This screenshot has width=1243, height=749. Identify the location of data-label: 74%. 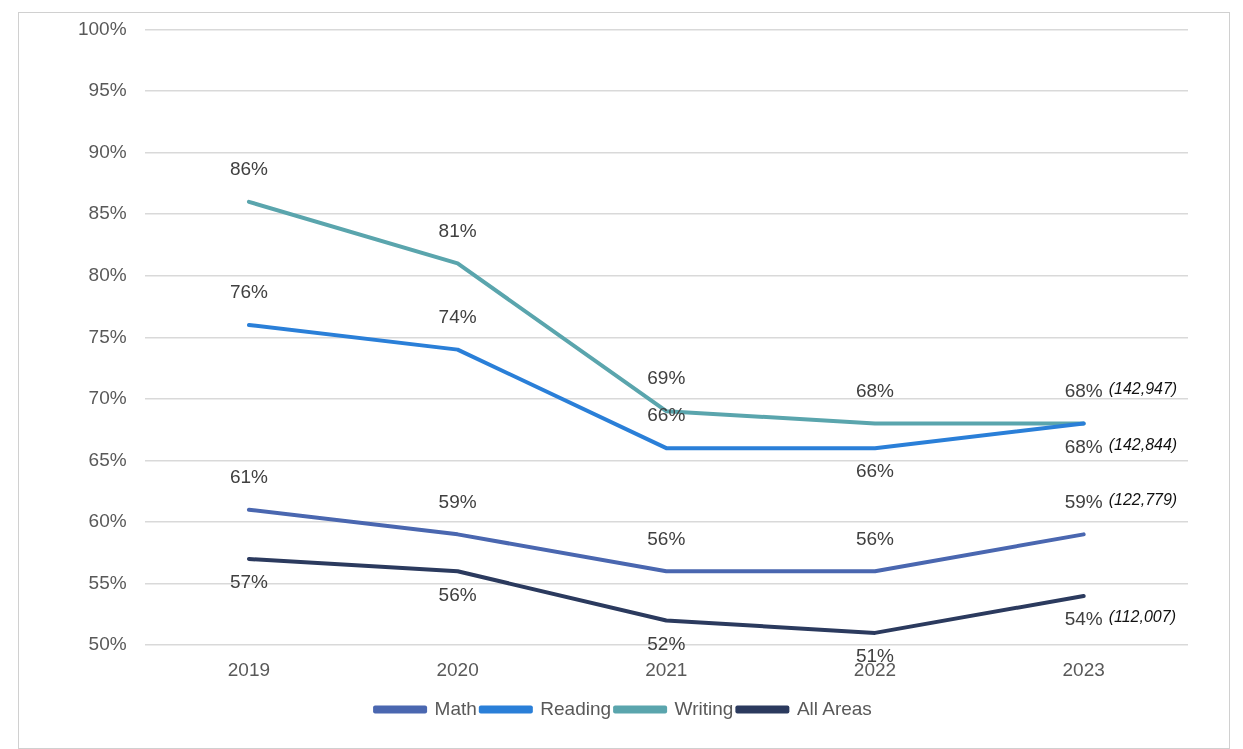
(457, 316).